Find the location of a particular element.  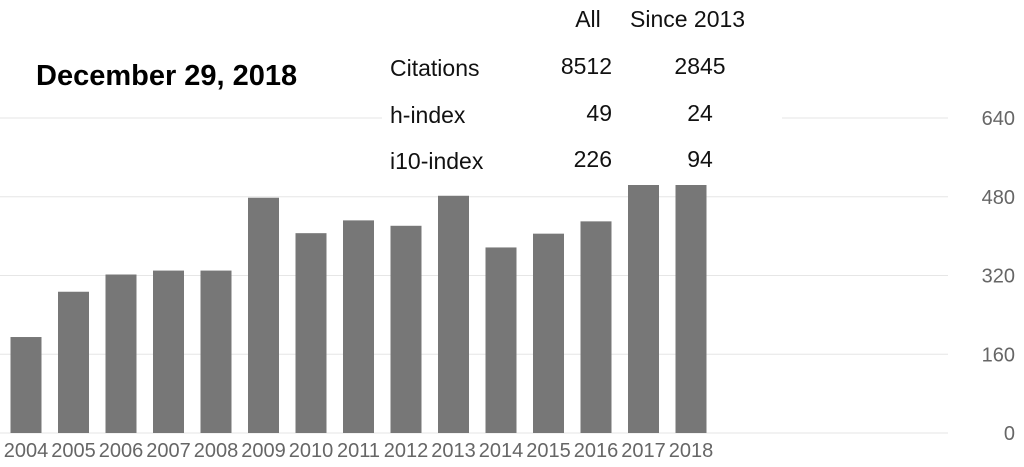

i10-index-since: 94 is located at coordinates (700, 159).